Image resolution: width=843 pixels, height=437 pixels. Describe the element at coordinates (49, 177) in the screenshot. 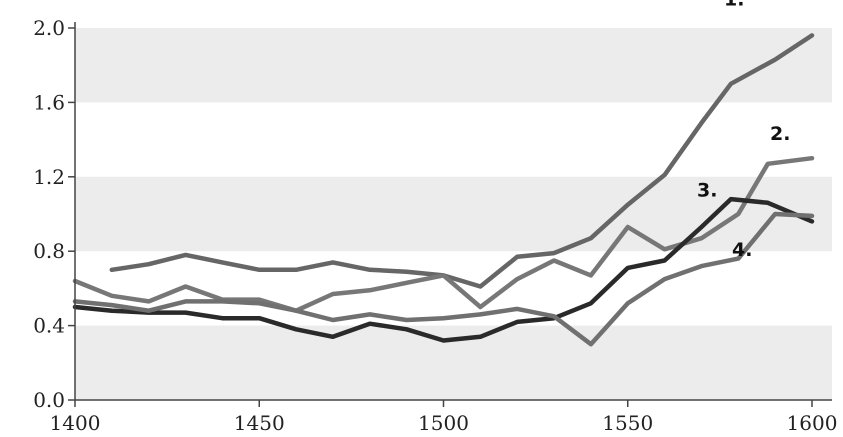

I see `y-tick-label: 1.2` at that location.